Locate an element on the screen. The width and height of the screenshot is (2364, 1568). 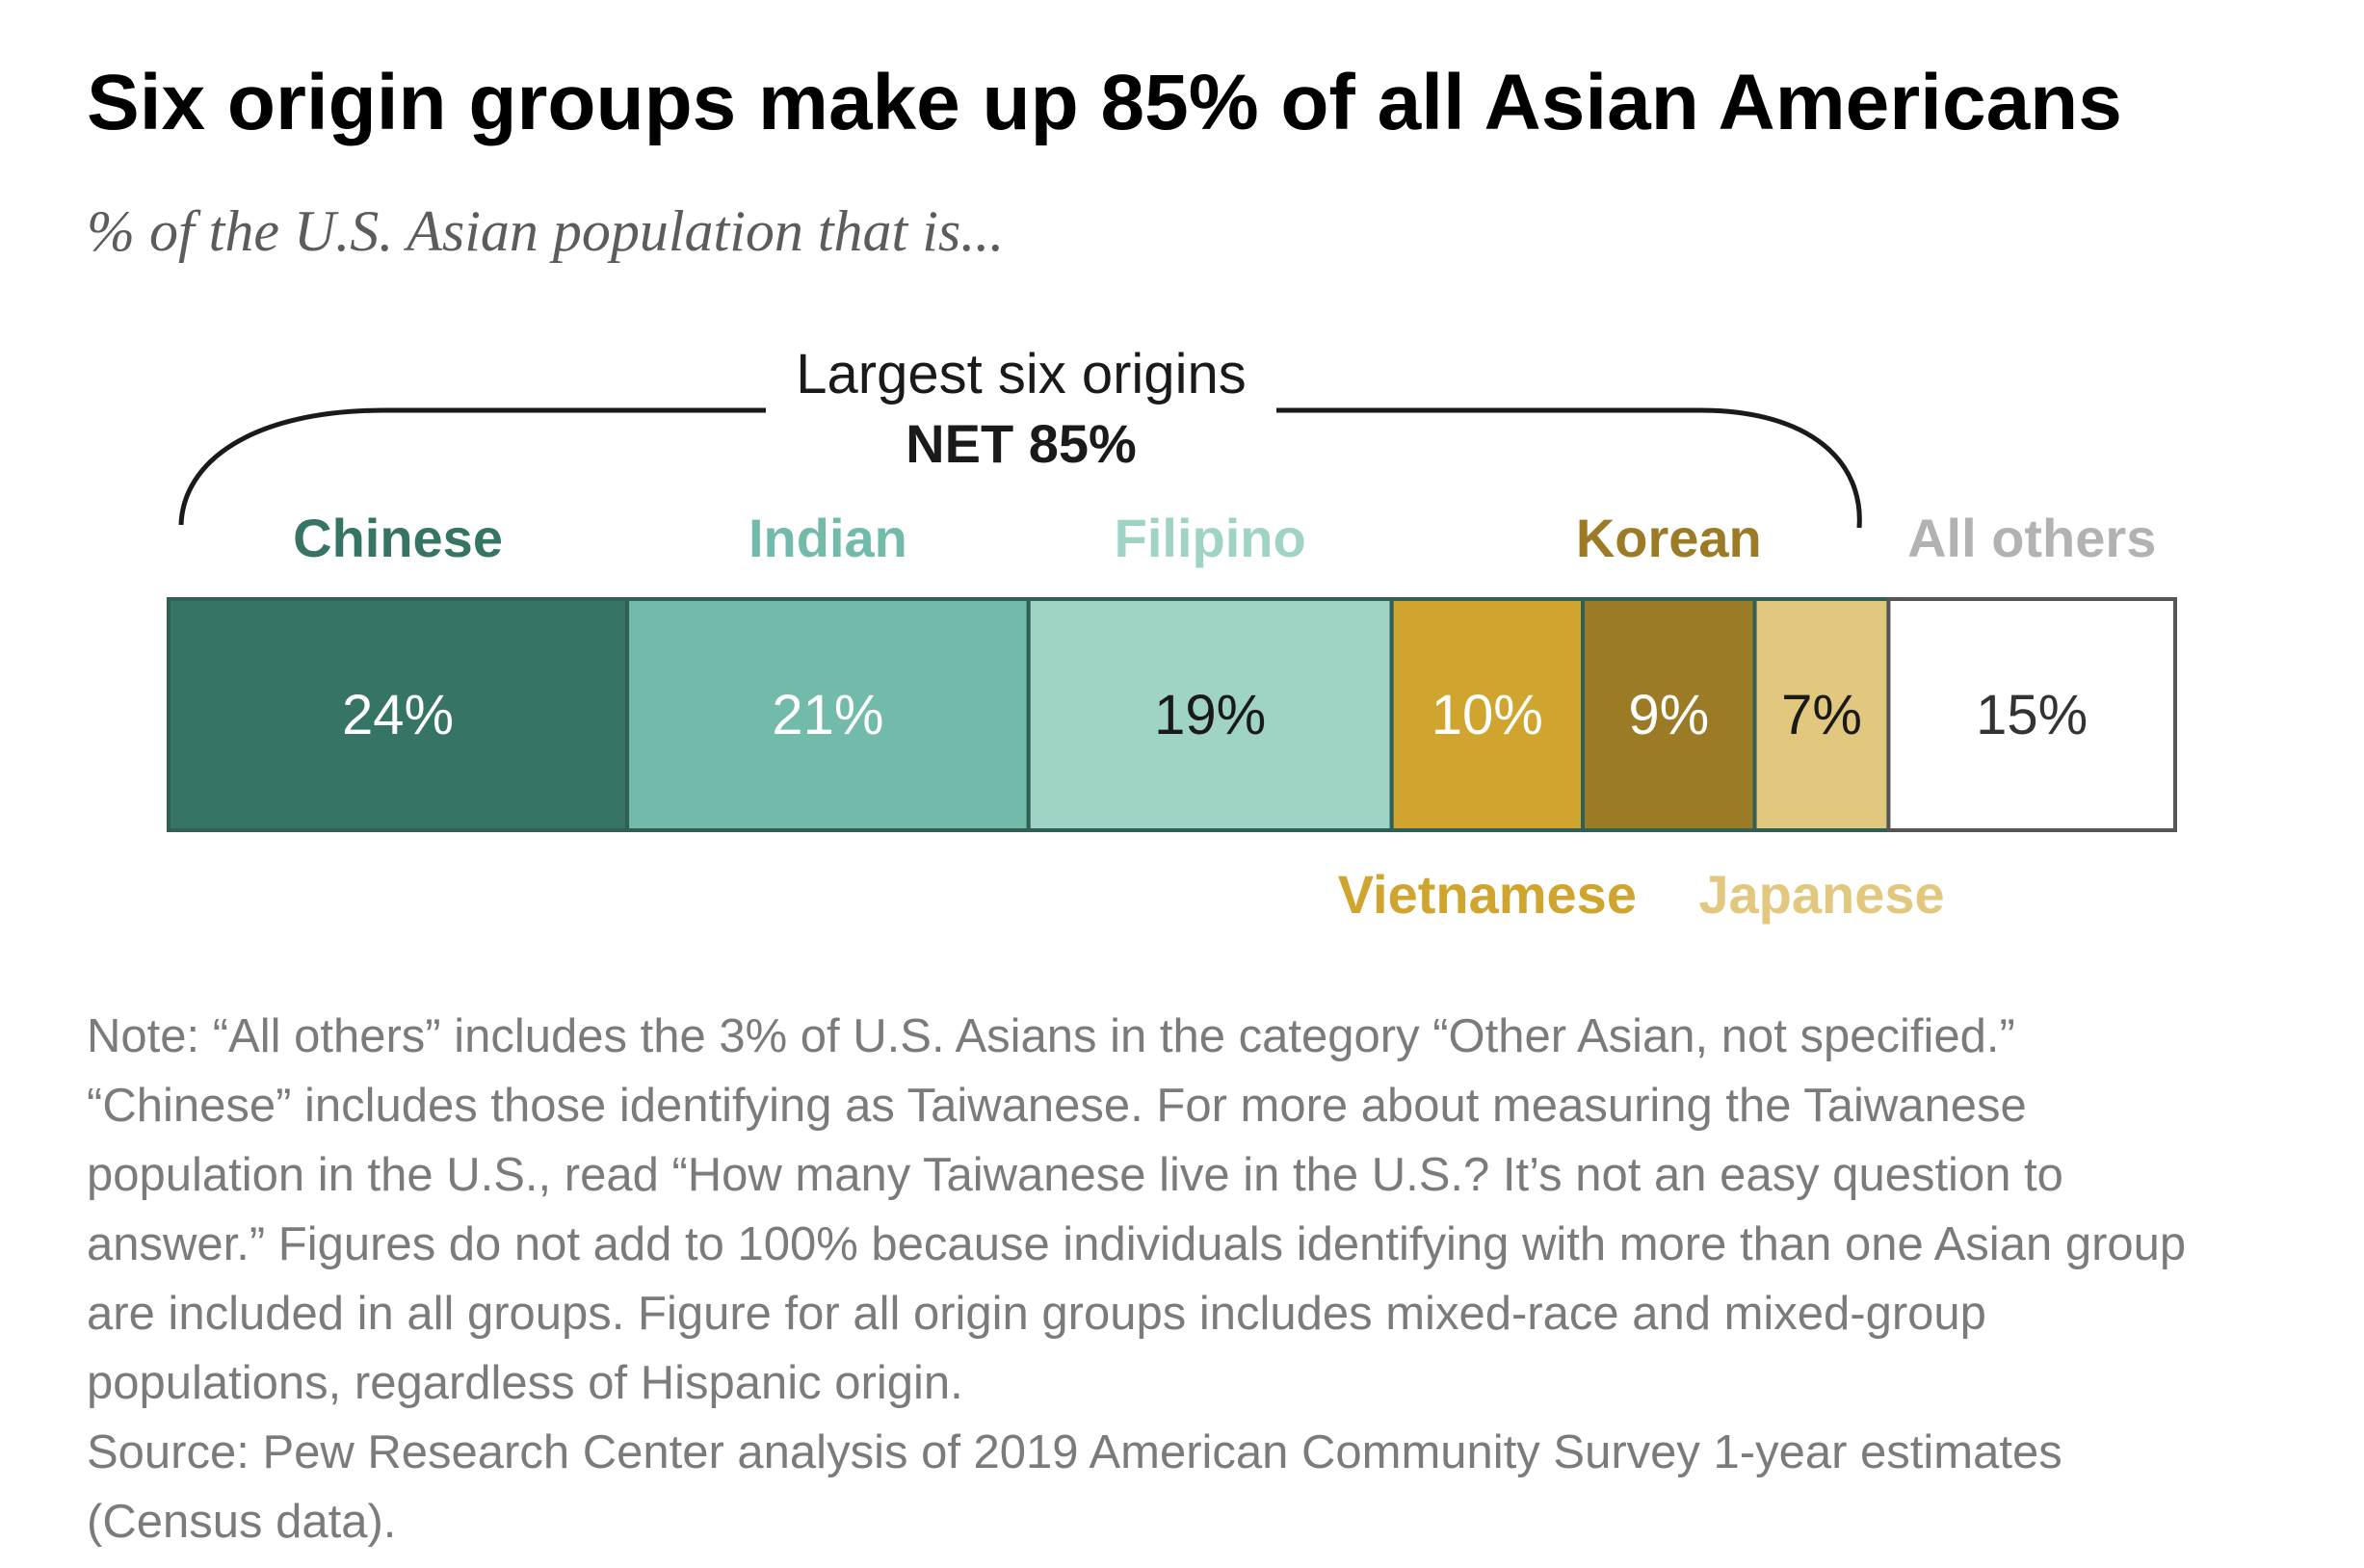
bar-segment-chinese is located at coordinates (398, 714).